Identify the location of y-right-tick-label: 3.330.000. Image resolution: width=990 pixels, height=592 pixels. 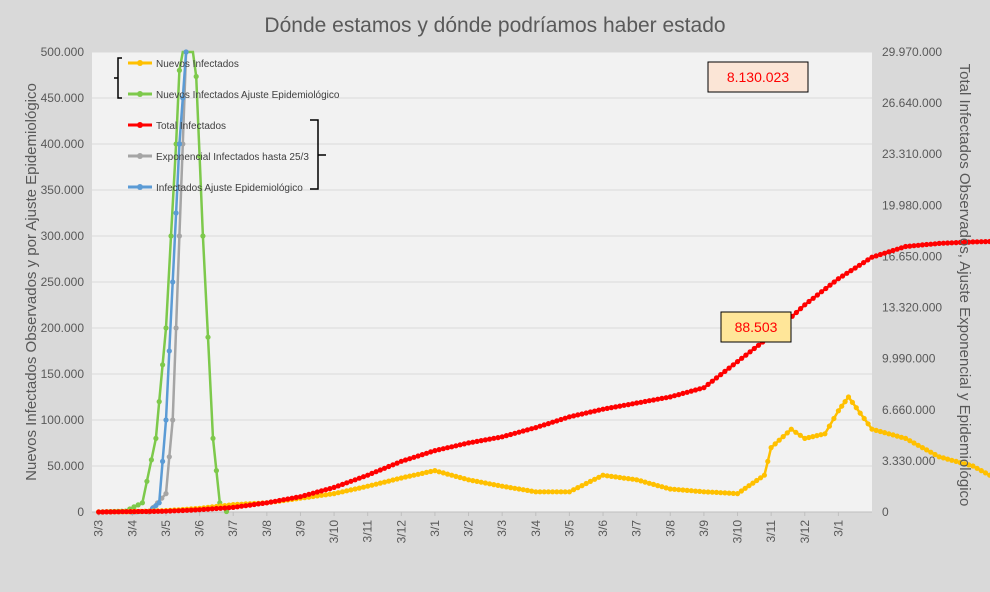
(909, 461).